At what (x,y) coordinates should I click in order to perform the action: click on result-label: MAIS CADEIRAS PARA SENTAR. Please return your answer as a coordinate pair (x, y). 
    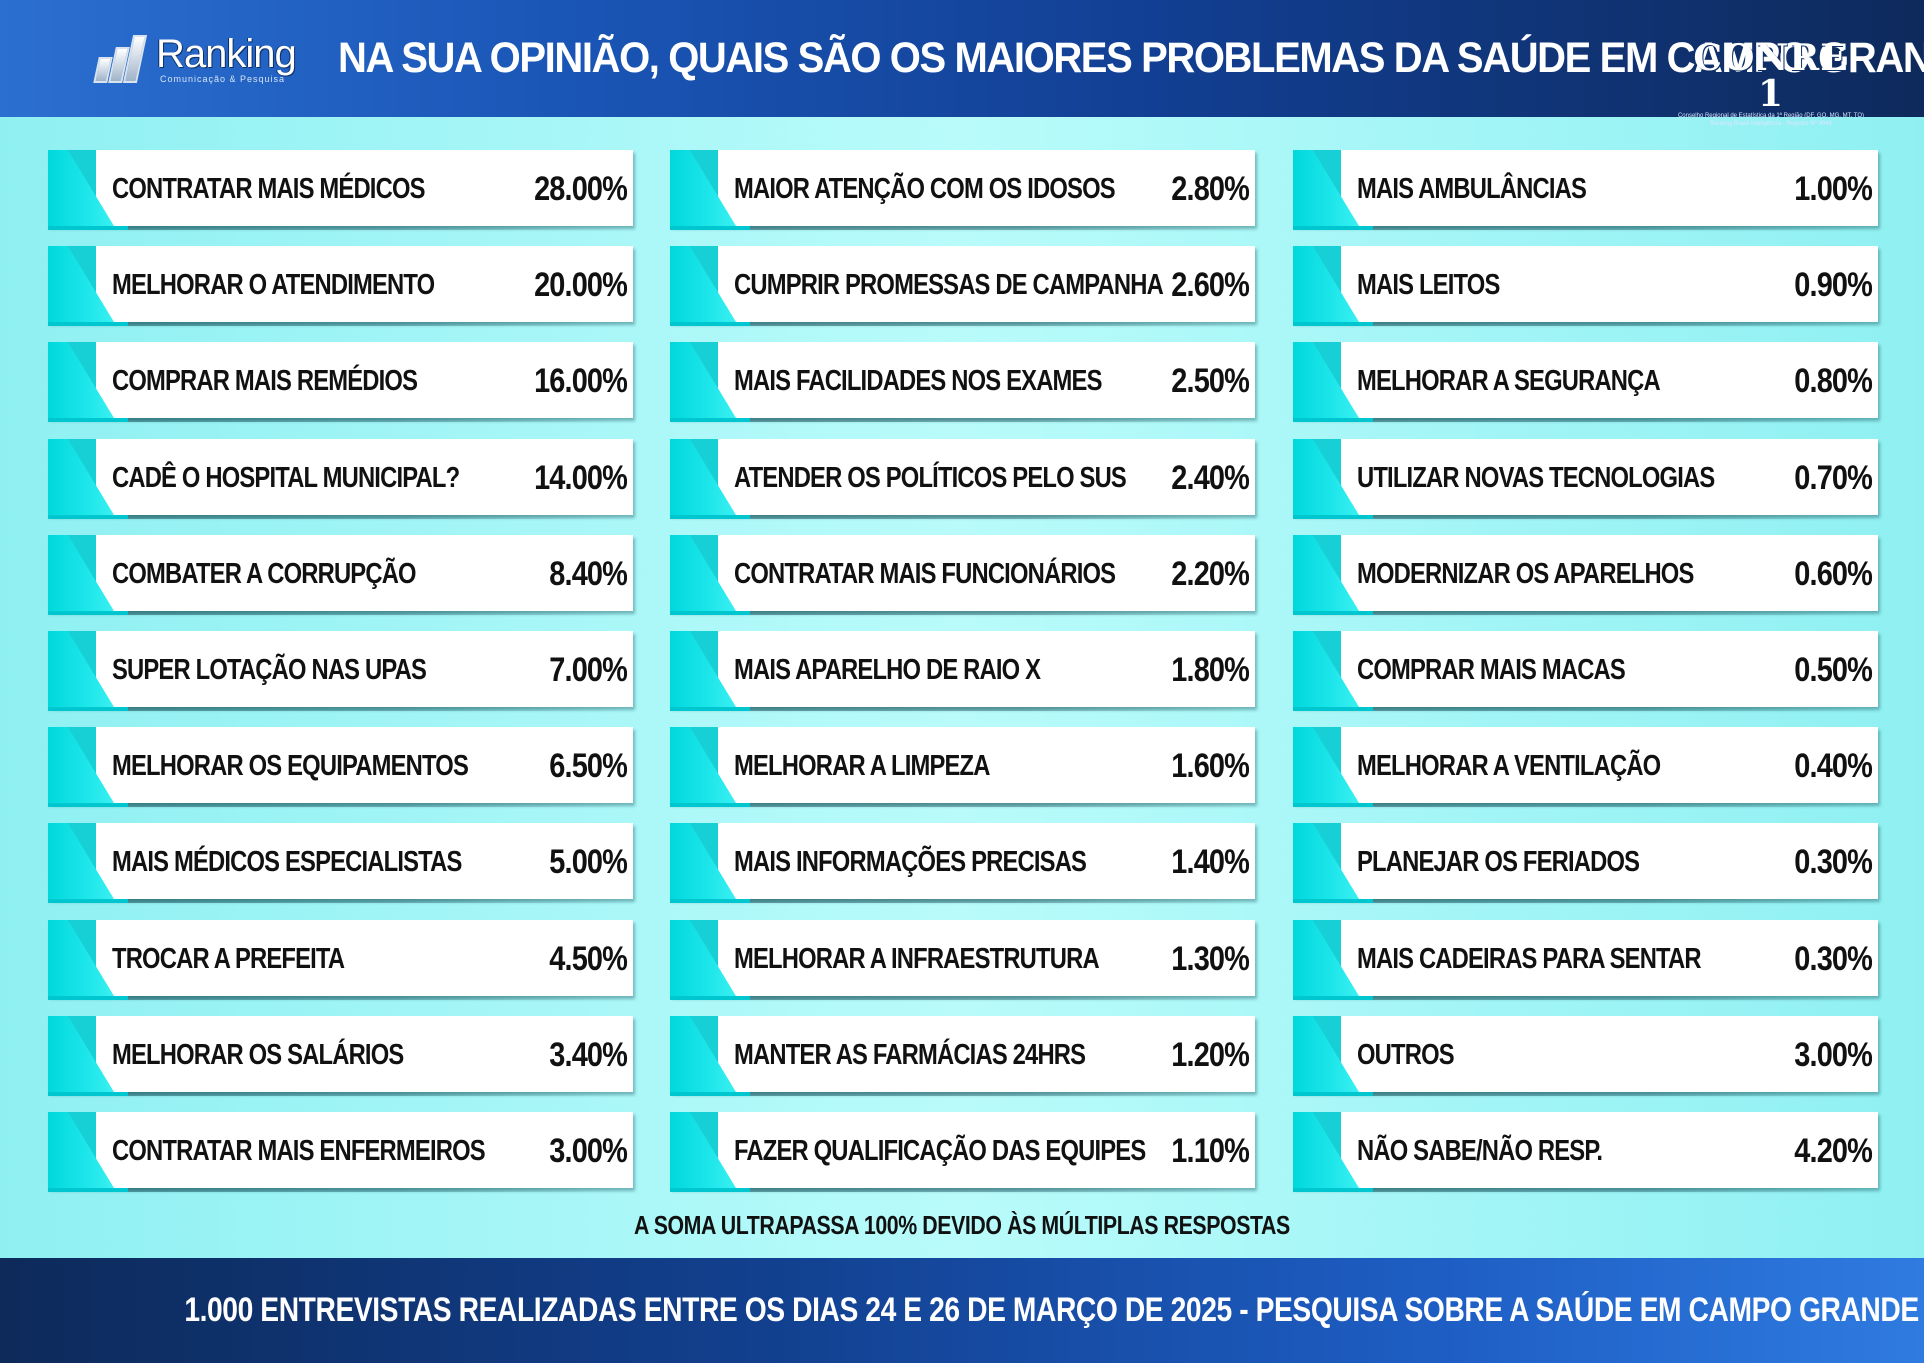
    Looking at the image, I should click on (1529, 959).